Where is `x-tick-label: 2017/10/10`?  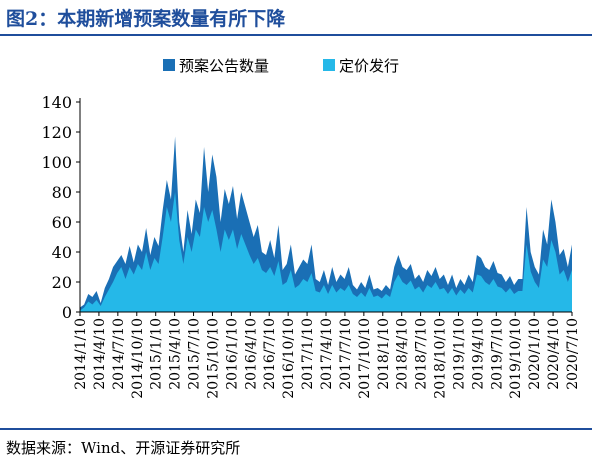
x-tick-label: 2017/10/10 is located at coordinates (365, 358).